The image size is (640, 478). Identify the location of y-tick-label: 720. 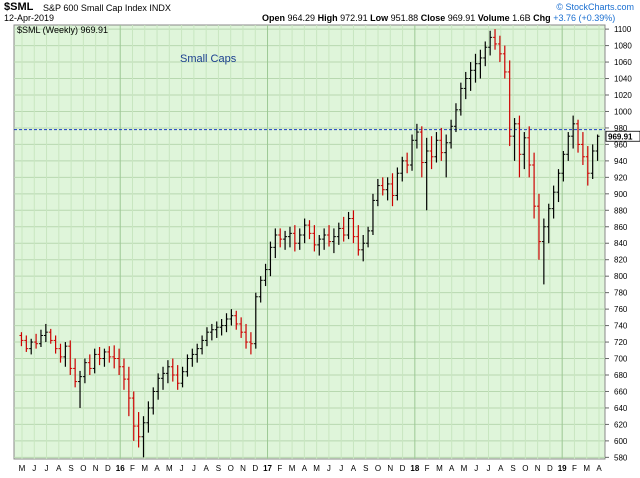
(621, 342).